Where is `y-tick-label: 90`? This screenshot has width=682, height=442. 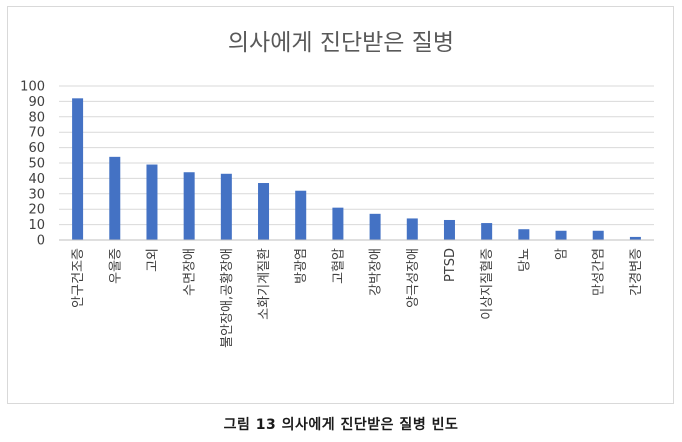 y-tick-label: 90 is located at coordinates (36, 102).